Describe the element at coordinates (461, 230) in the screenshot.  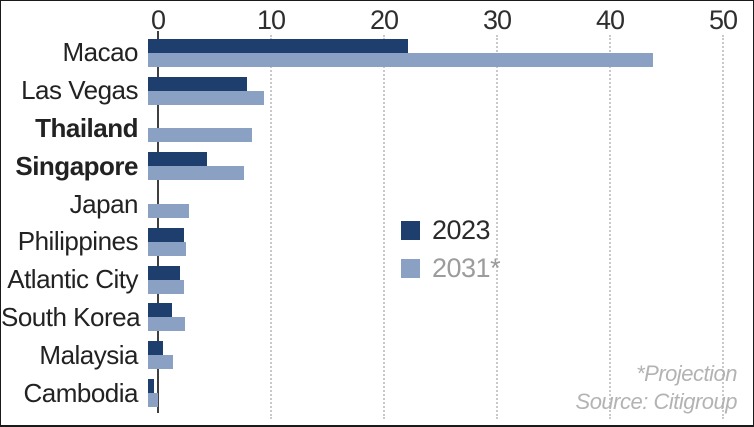
I see `legend-label-2023: 2023` at that location.